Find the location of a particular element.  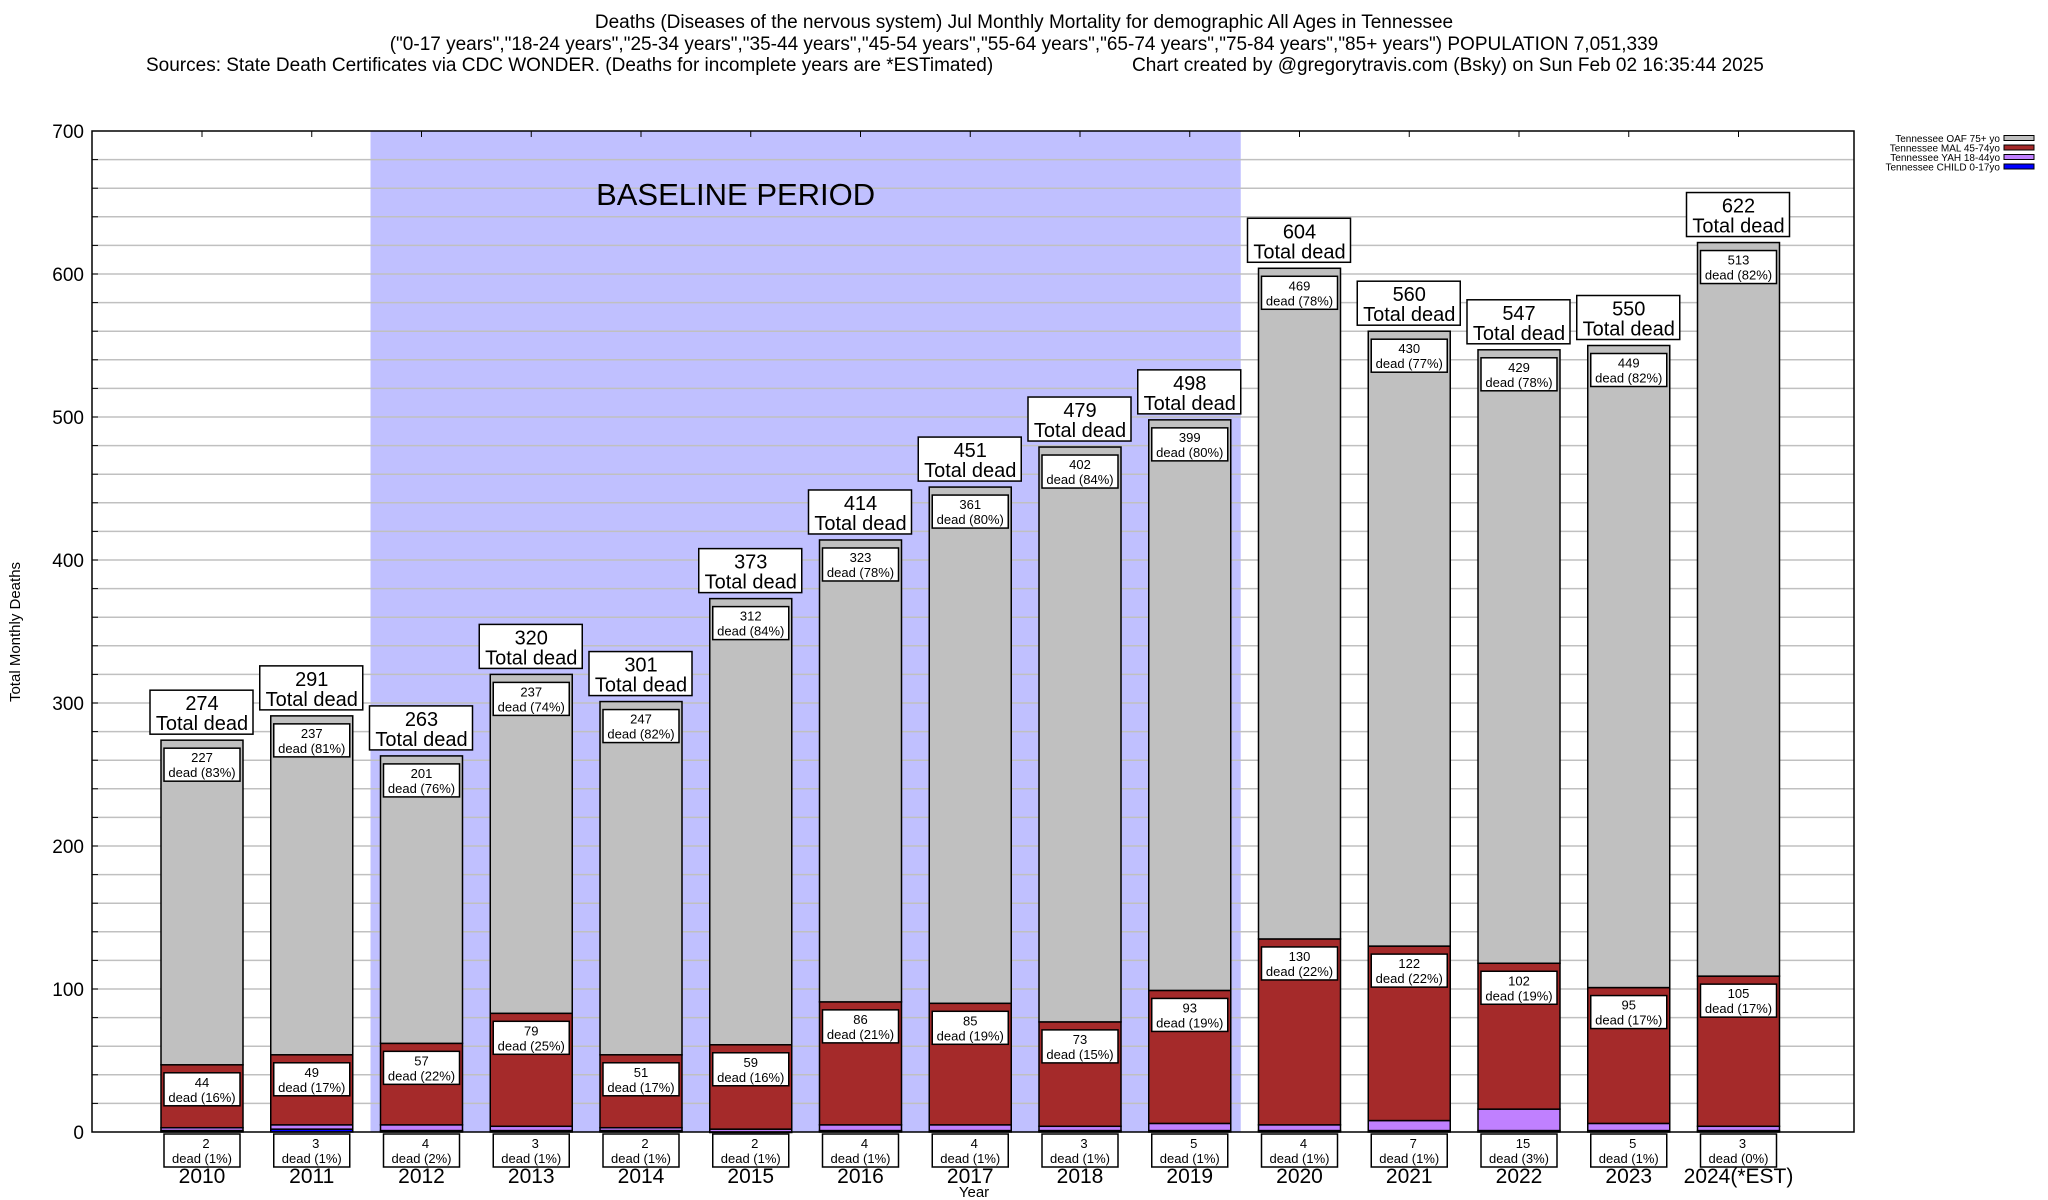

segment-label-value: 44 is located at coordinates (202, 1082).